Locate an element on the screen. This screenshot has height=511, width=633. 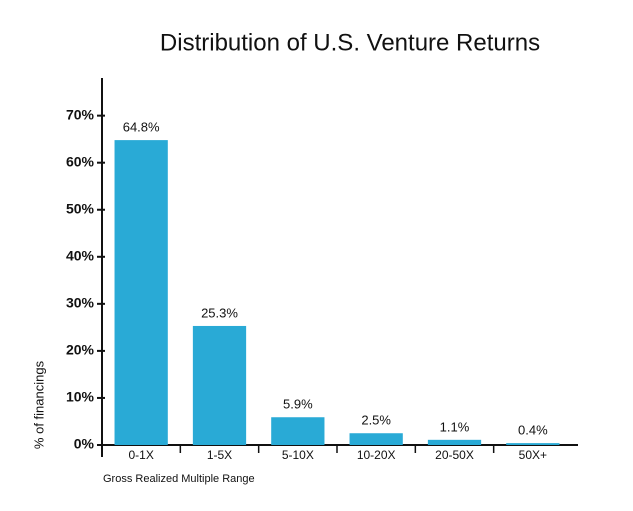
x-axis-title: Gross Realized Multiple Range is located at coordinates (179, 479).